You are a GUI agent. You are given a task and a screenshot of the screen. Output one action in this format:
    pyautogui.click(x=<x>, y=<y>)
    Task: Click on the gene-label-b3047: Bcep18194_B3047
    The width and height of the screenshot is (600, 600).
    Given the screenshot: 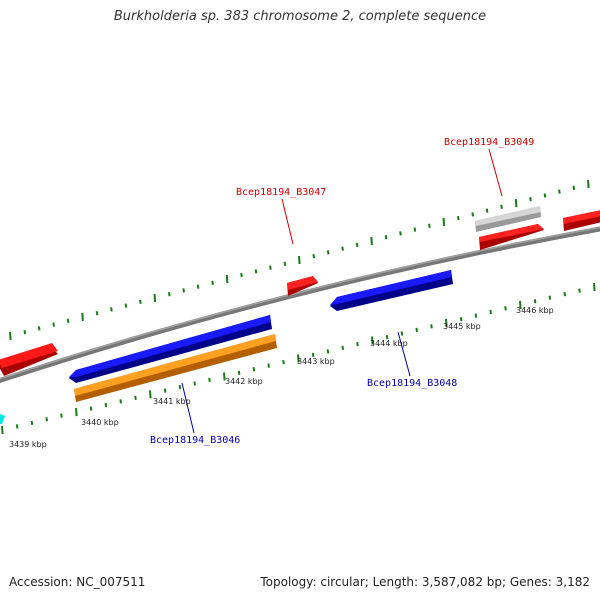 What is the action you would take?
    pyautogui.click(x=281, y=192)
    